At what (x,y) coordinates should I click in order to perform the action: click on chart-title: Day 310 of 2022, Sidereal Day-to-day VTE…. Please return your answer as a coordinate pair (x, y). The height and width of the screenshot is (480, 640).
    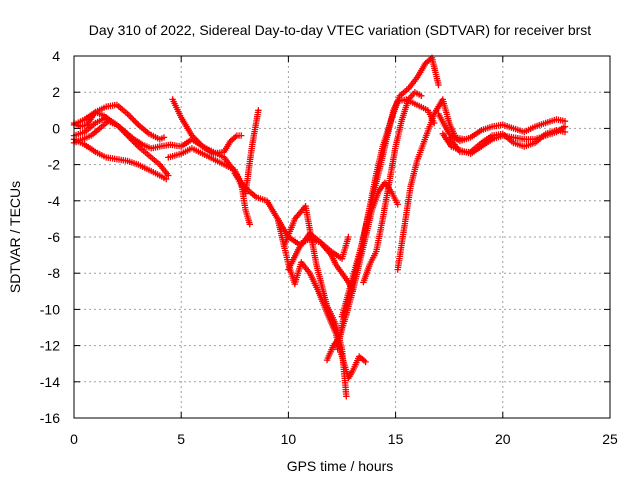
    Looking at the image, I should click on (340, 30).